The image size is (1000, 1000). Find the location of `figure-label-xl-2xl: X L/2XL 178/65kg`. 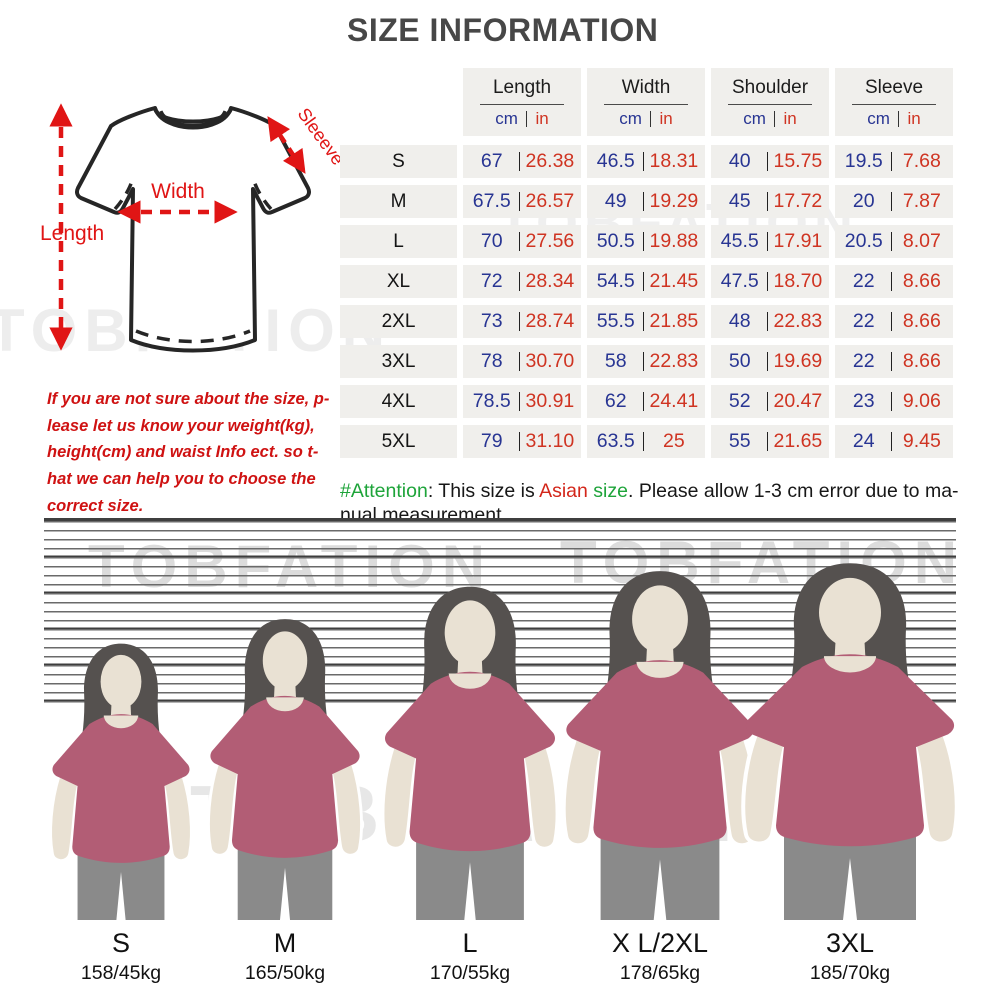

figure-label-xl-2xl: X L/2XL 178/65kg is located at coordinates (660, 956).